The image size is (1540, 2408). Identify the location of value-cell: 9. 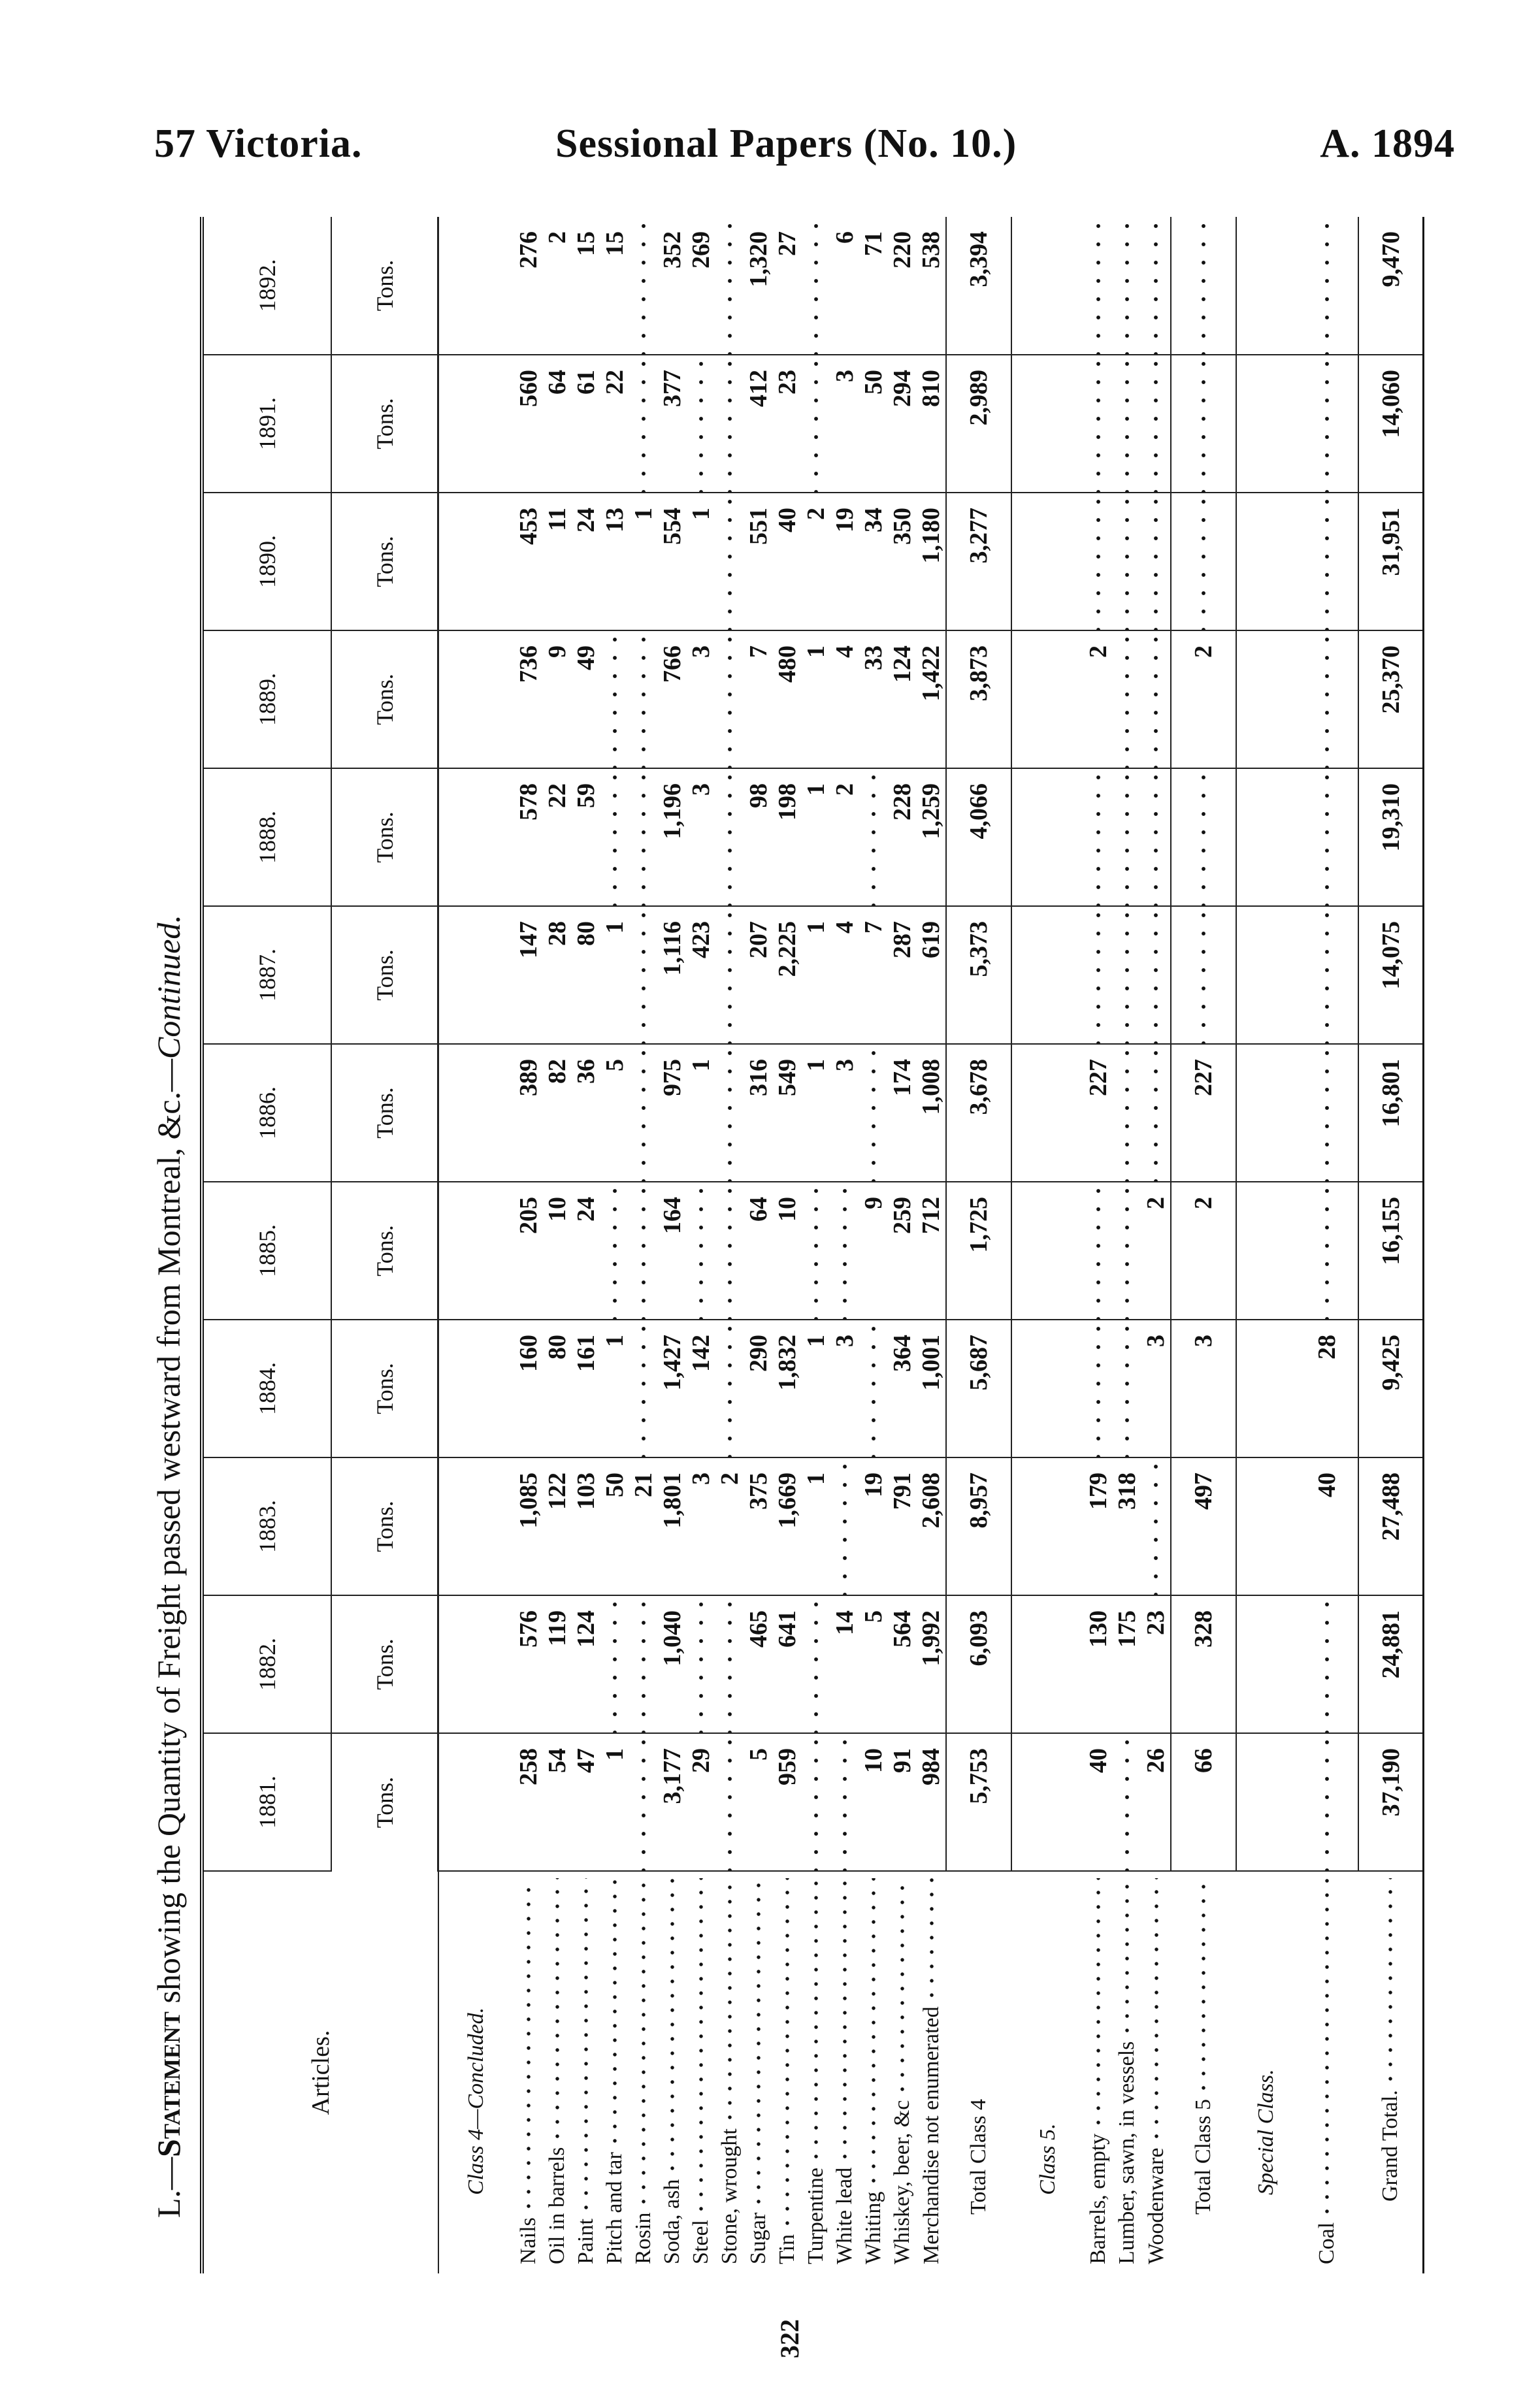
(873, 1251).